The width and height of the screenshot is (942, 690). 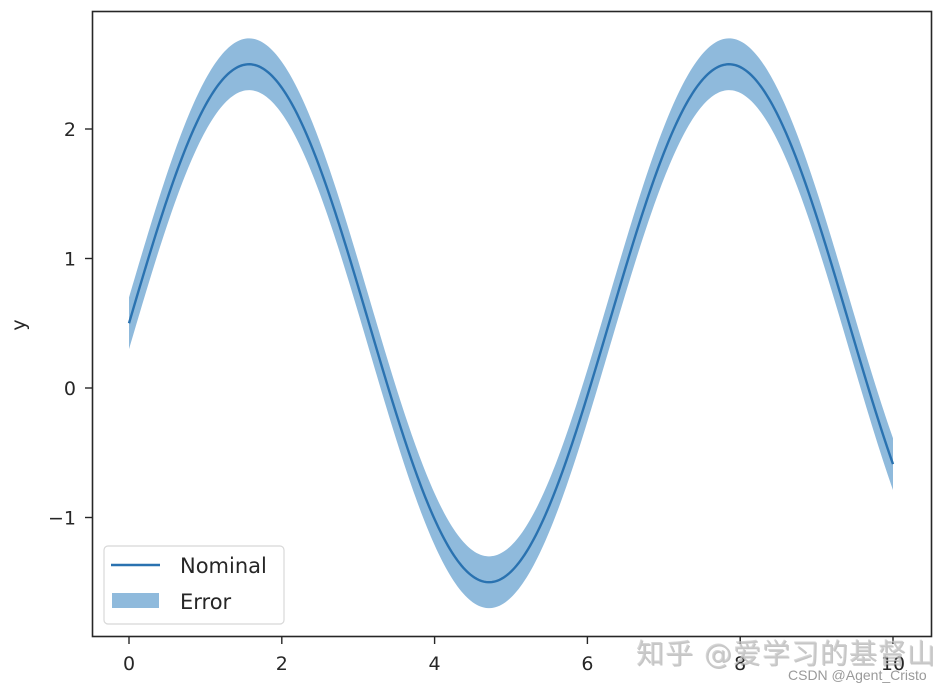 What do you see at coordinates (435, 664) in the screenshot?
I see `x-tick-label: 4` at bounding box center [435, 664].